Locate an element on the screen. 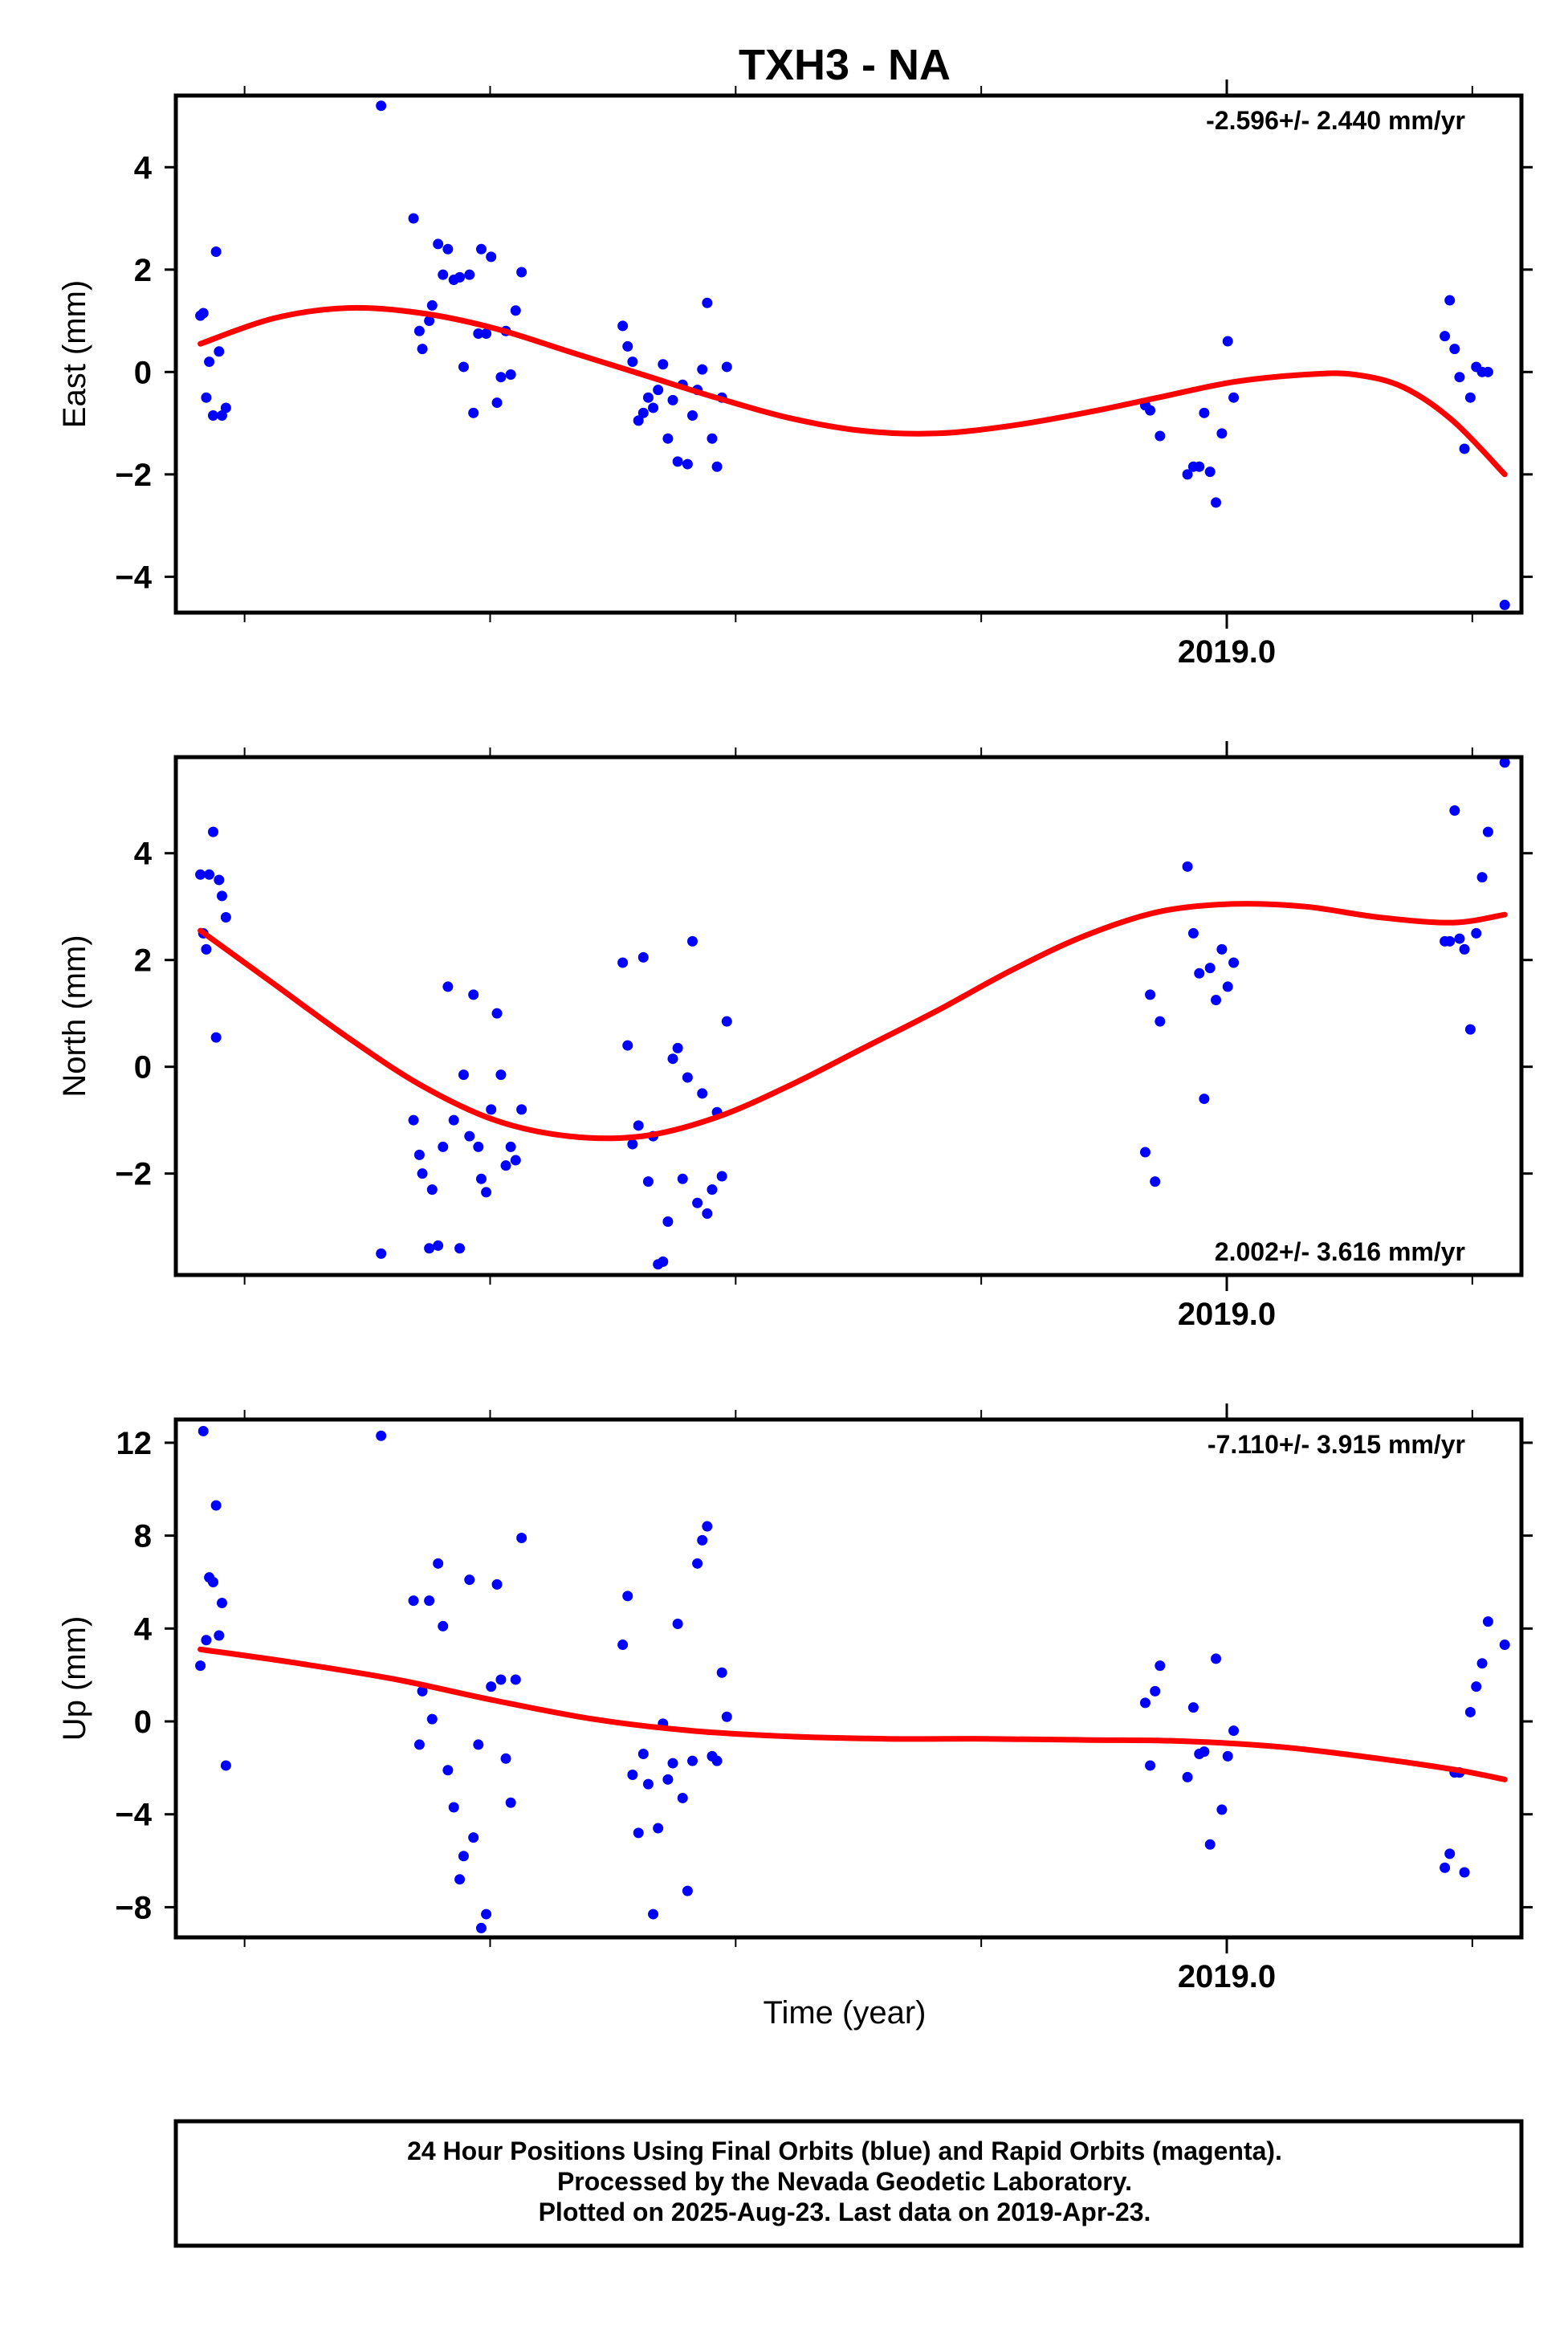 This screenshot has width=1568, height=2330. velocity-label: -7.110+/- 3.915 mm/yr is located at coordinates (1336, 1444).